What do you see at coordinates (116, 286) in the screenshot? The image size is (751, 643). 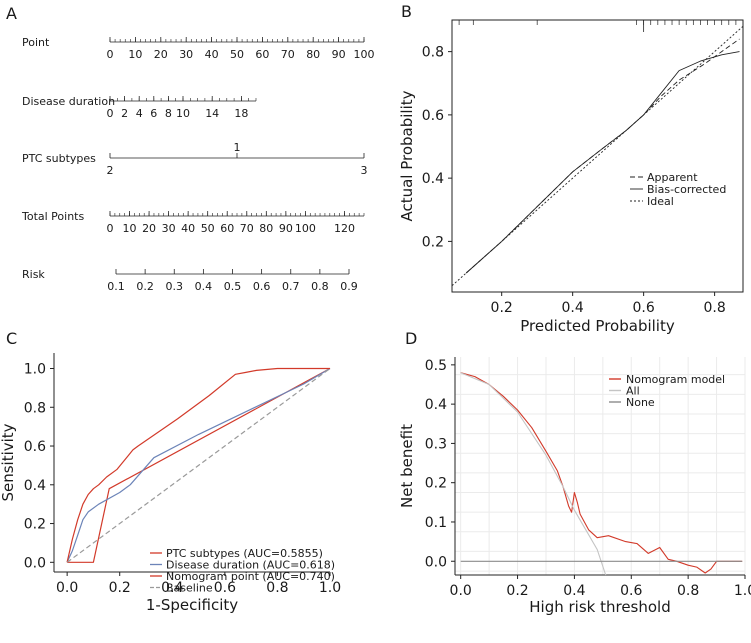 I see `nomogram-tick-label: 0.1` at bounding box center [116, 286].